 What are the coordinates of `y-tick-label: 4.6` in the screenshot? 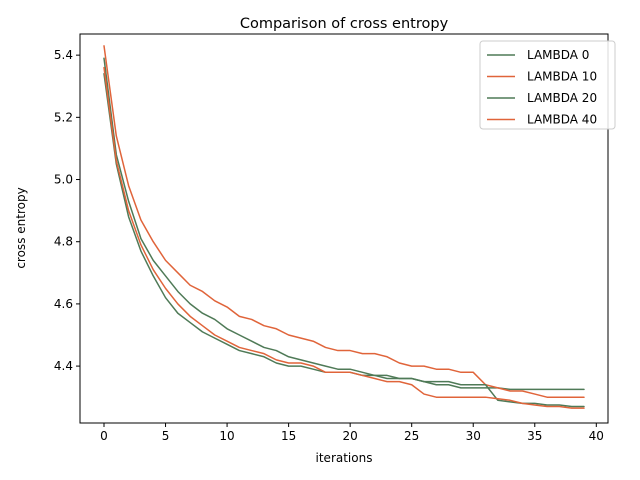 It's located at (63, 304).